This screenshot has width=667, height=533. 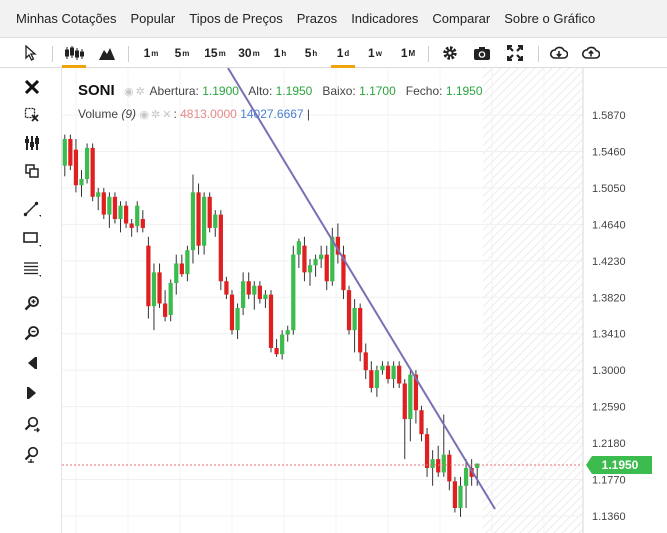 What do you see at coordinates (249, 53) in the screenshot?
I see `timeframe-30m: 30 m` at bounding box center [249, 53].